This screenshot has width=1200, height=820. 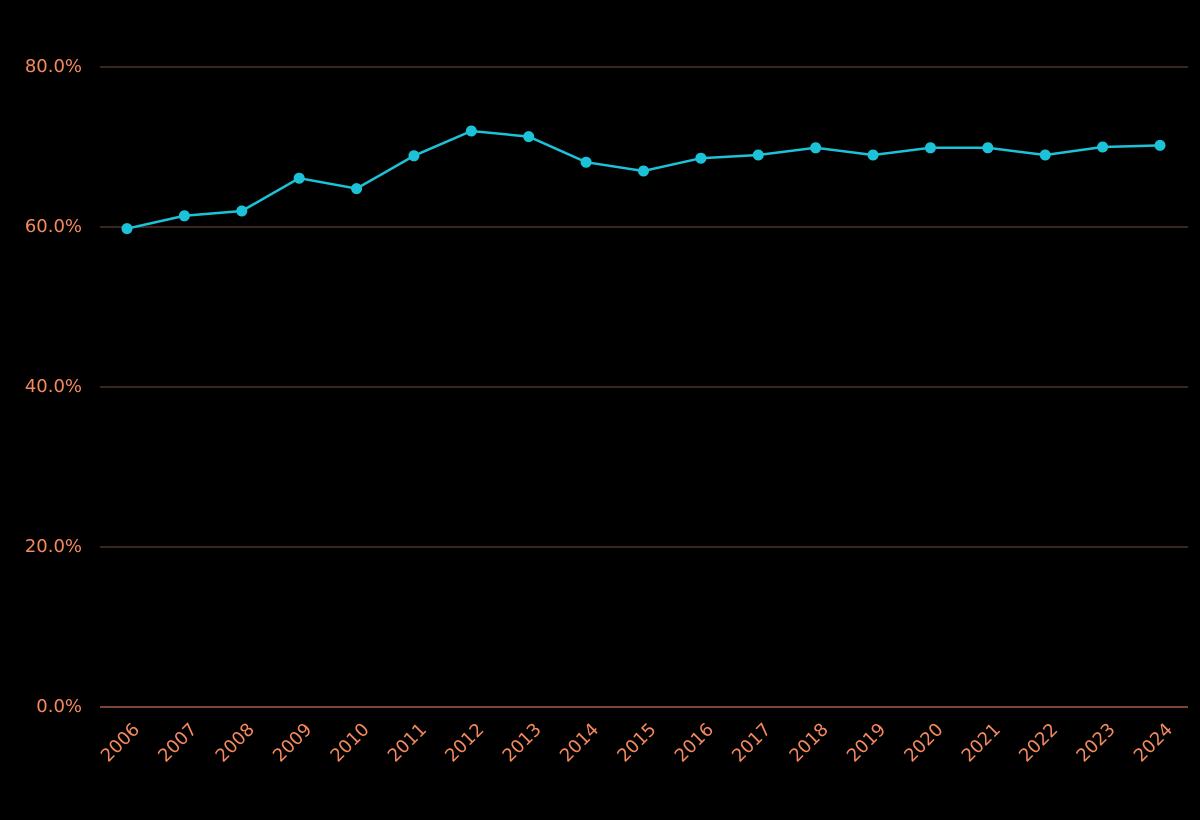 I want to click on x-tick-label: 2017, so click(x=751, y=742).